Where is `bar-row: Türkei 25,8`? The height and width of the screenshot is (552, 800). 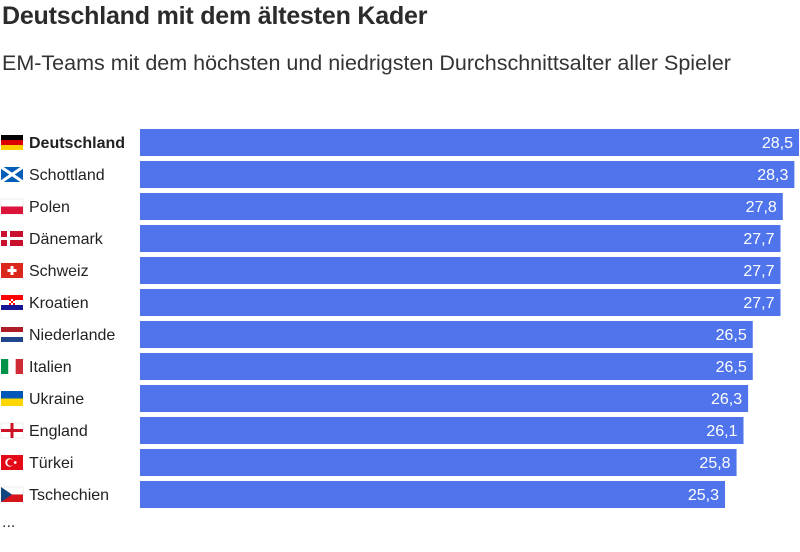
bar-row: Türkei 25,8 is located at coordinates (369, 462).